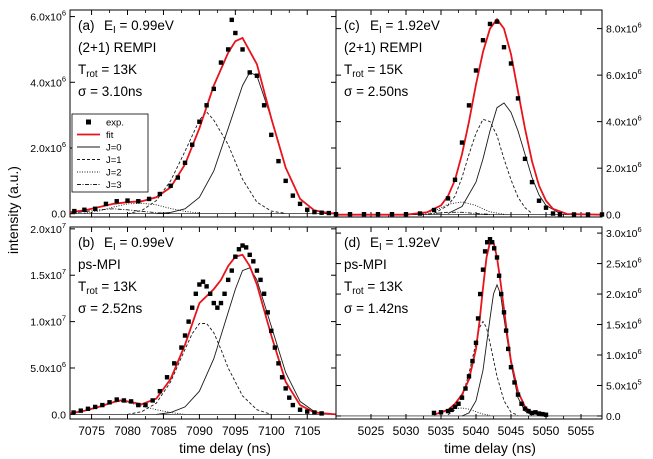  What do you see at coordinates (48, 228) in the screenshot?
I see `y-tick-label: 2.0x10⁷` at bounding box center [48, 228].